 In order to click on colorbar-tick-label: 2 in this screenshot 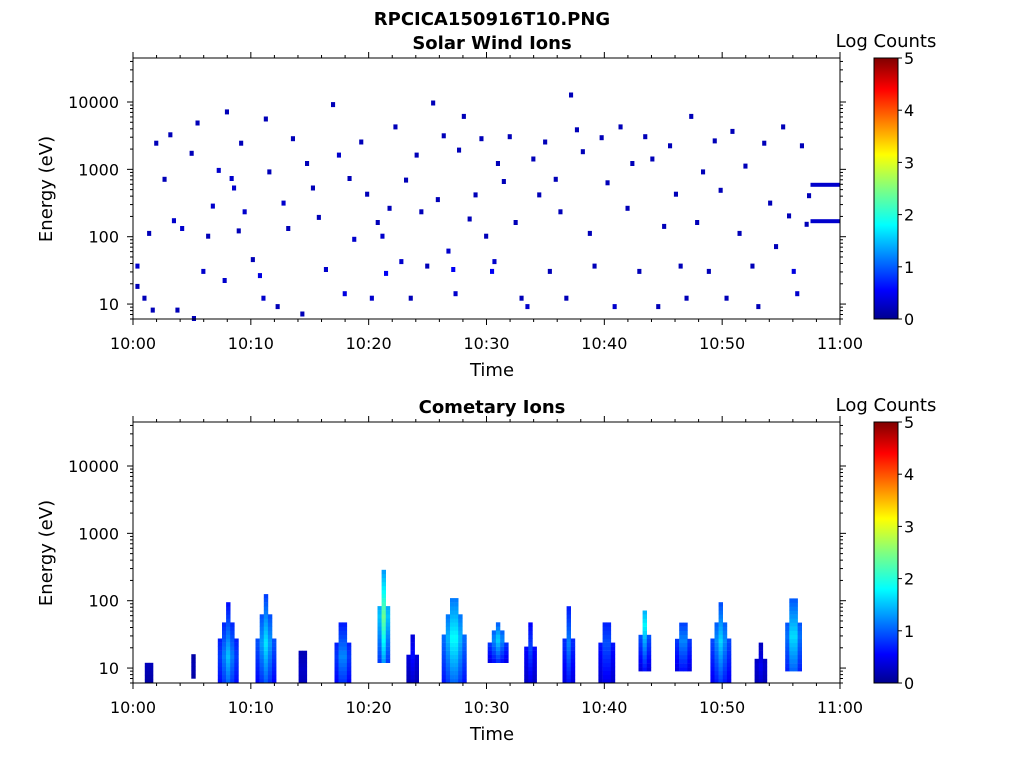, I will do `click(909, 215)`.